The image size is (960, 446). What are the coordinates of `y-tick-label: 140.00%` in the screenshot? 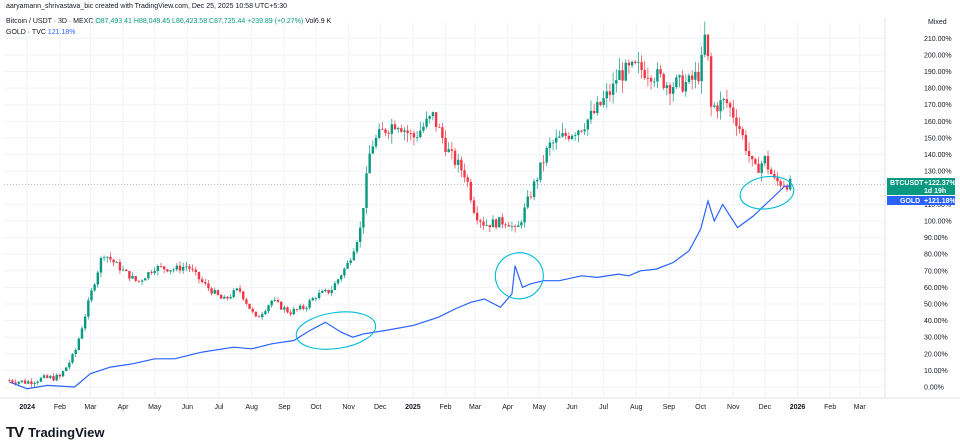 It's located at (938, 155).